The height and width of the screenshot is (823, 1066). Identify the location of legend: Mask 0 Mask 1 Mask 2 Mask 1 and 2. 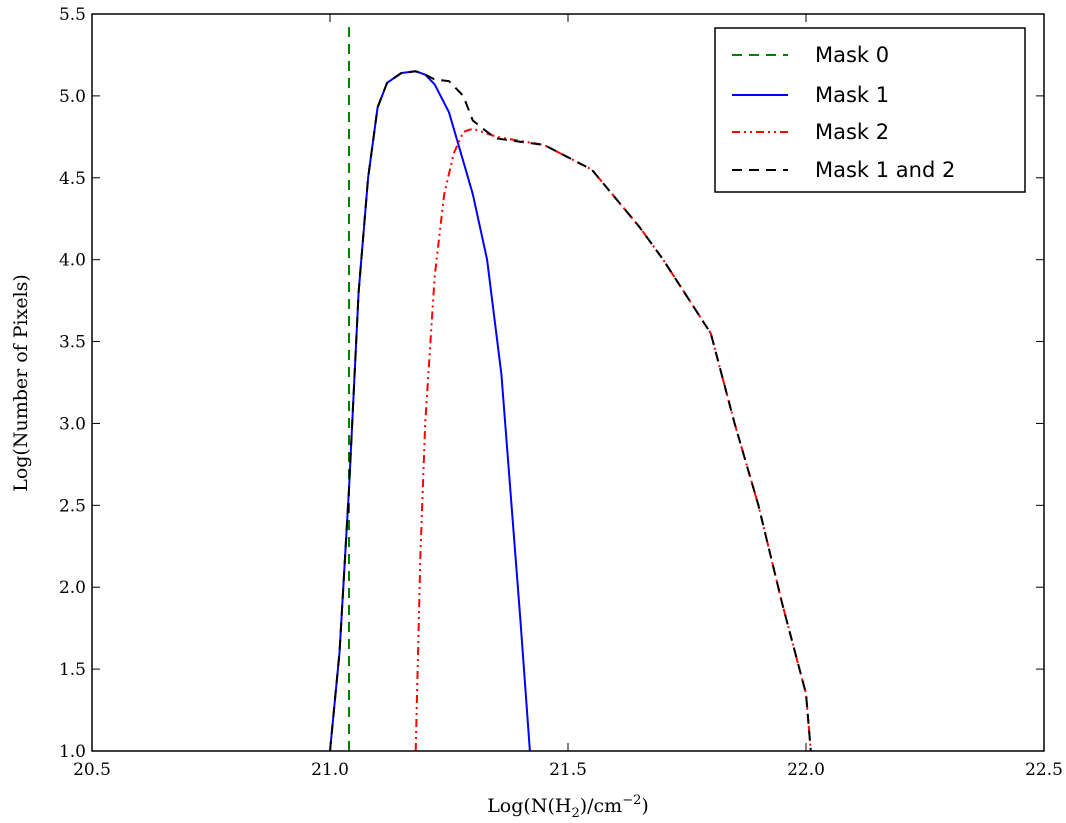
(870, 110).